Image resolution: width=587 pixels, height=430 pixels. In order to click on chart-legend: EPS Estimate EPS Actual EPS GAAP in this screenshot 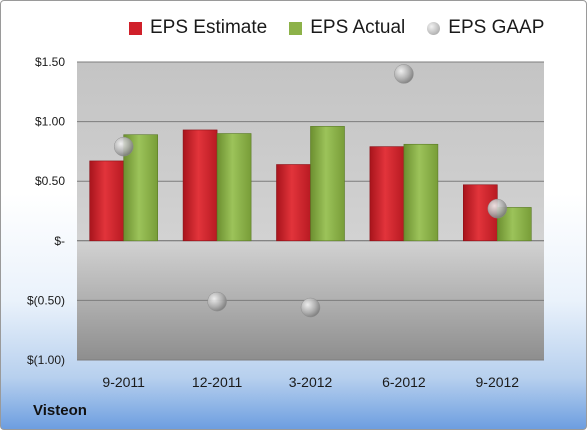, I will do `click(336, 28)`.